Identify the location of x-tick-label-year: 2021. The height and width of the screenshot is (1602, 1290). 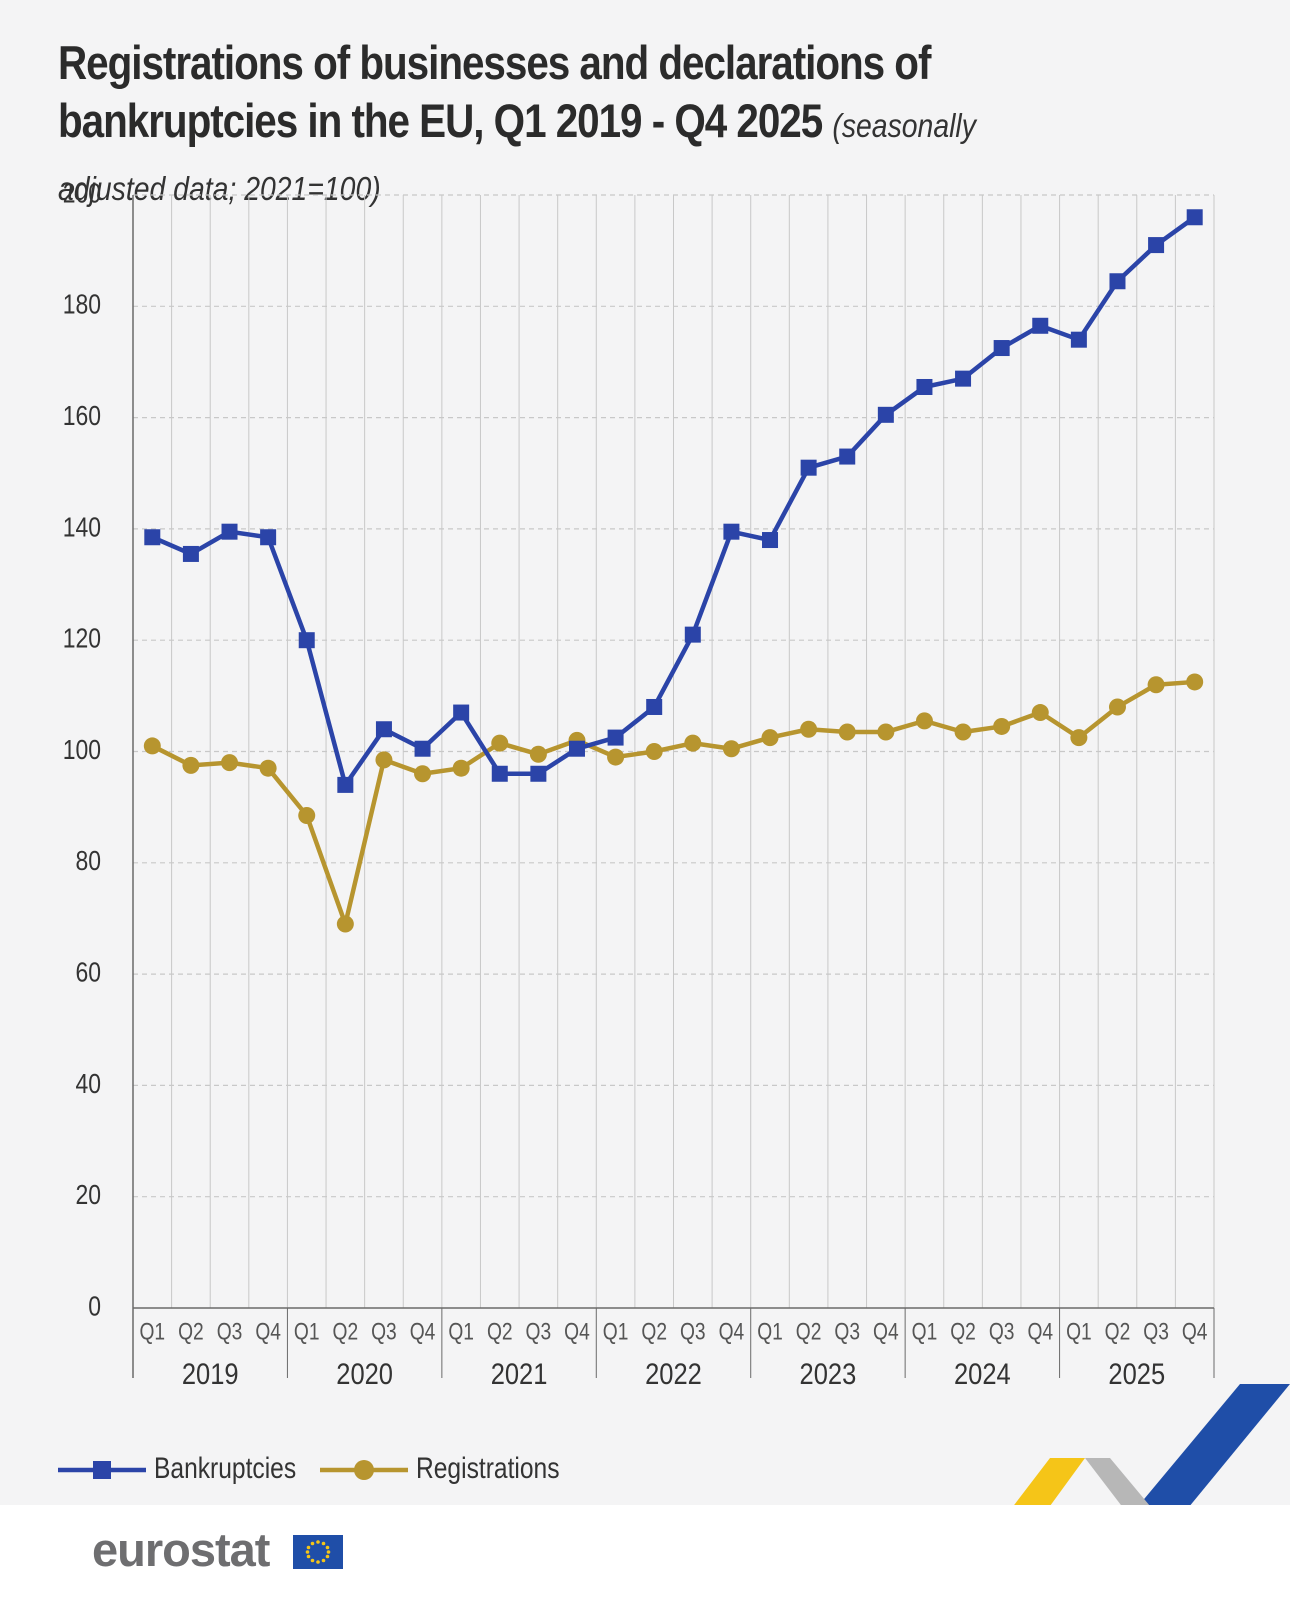
(519, 1373).